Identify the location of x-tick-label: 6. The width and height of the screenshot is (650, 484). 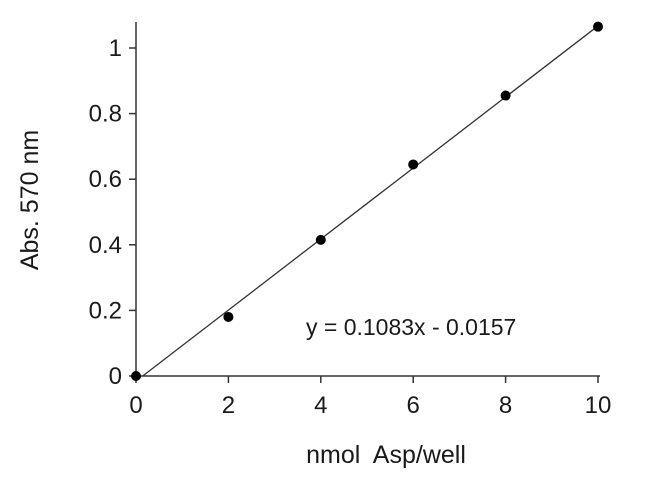
(413, 405).